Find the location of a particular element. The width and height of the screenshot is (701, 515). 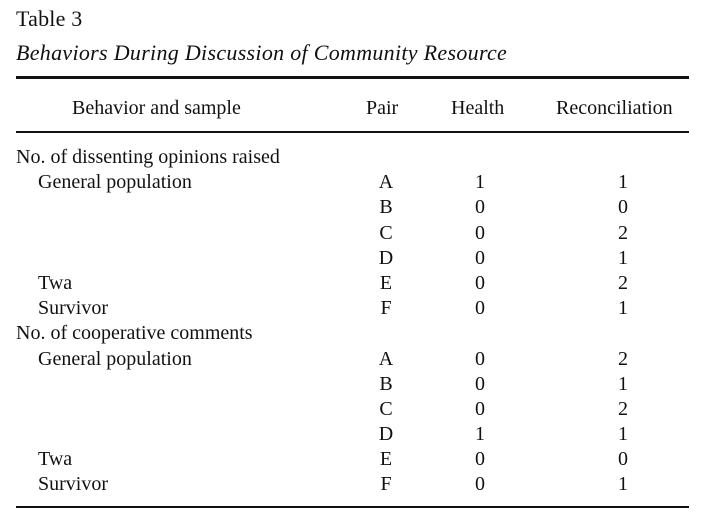

table-row: D 1 1 is located at coordinates (350, 434).